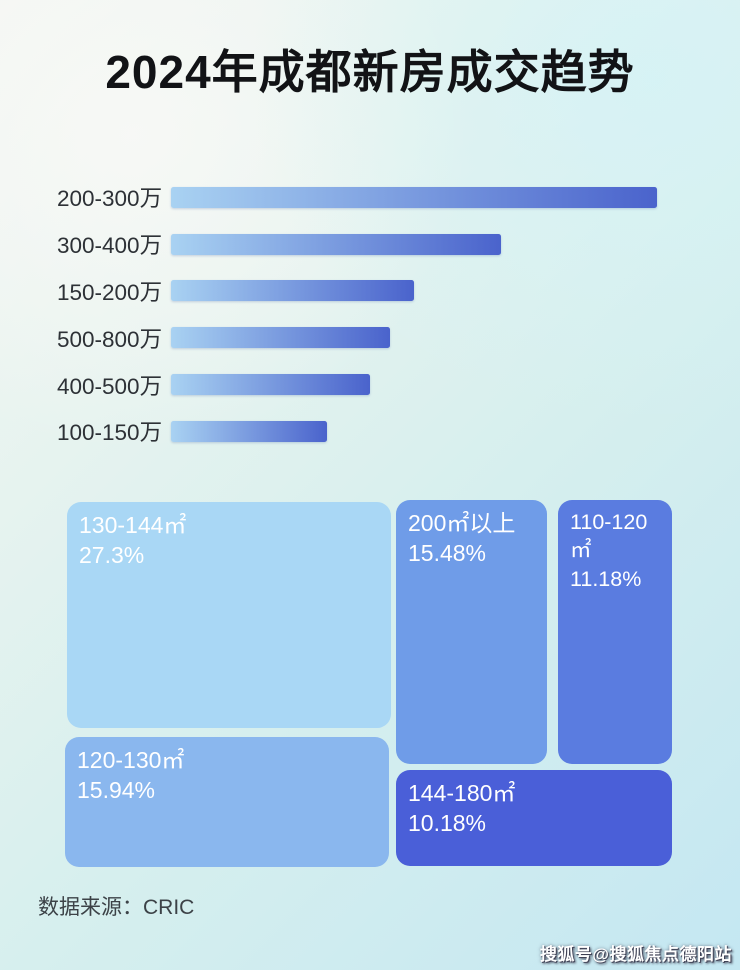 This screenshot has width=740, height=970. I want to click on bar-category-label: 150-200万, so click(110, 292).